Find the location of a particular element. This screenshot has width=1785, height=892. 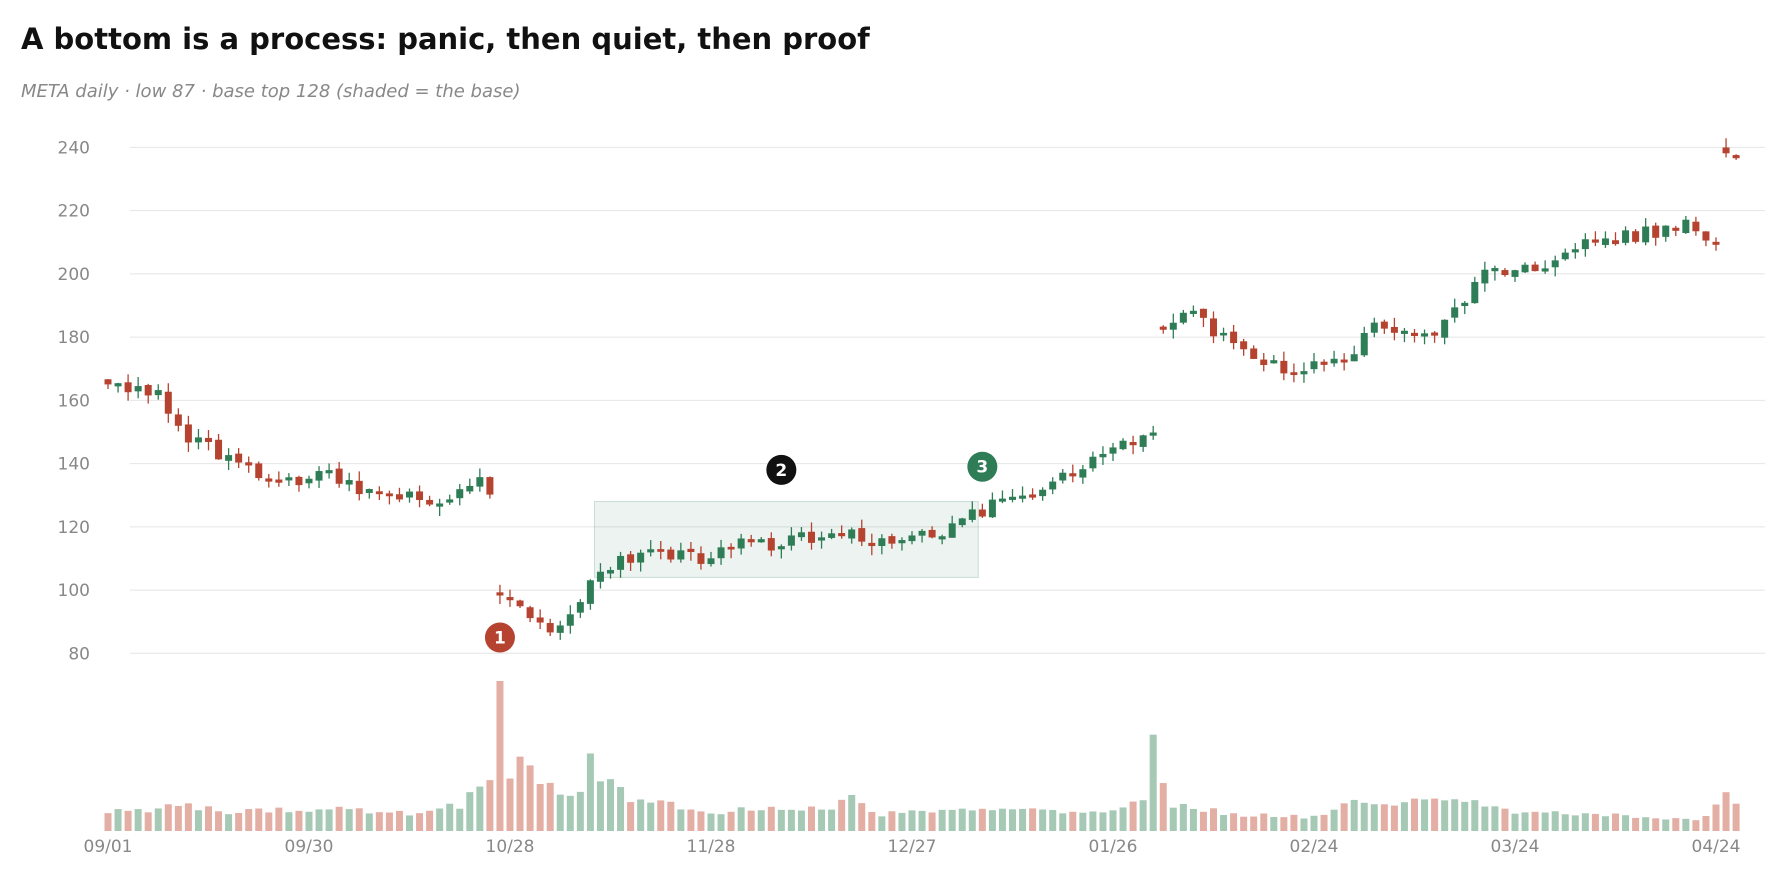

x-tick-label: 12/27 is located at coordinates (912, 847).